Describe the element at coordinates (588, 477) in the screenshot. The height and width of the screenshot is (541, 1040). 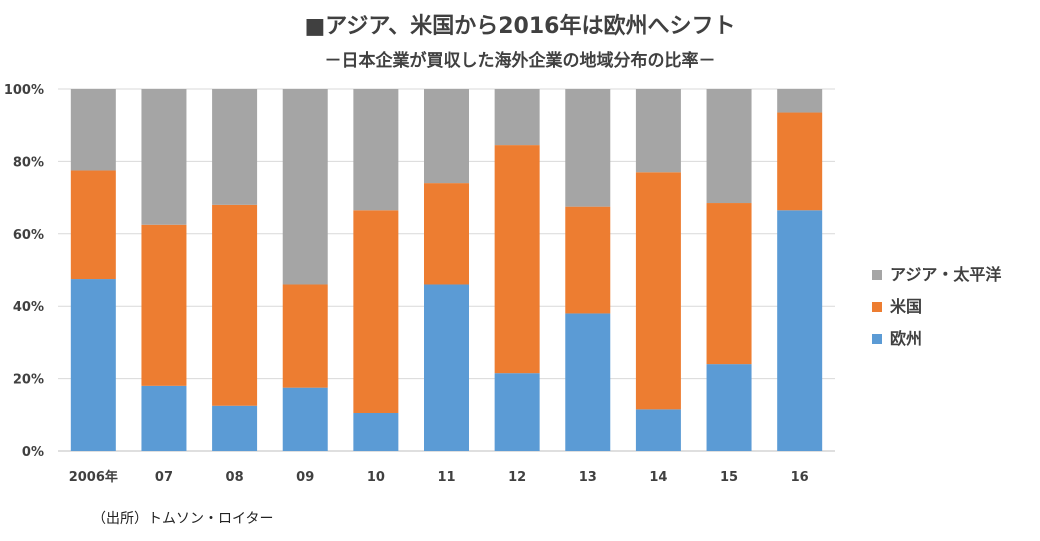
I see `x-tick-label: 13` at that location.